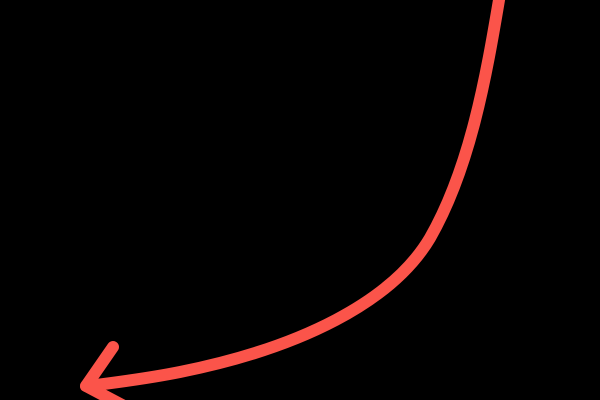 This screenshot has width=600, height=400. I want to click on arrow-head-upper-barb, so click(99, 366).